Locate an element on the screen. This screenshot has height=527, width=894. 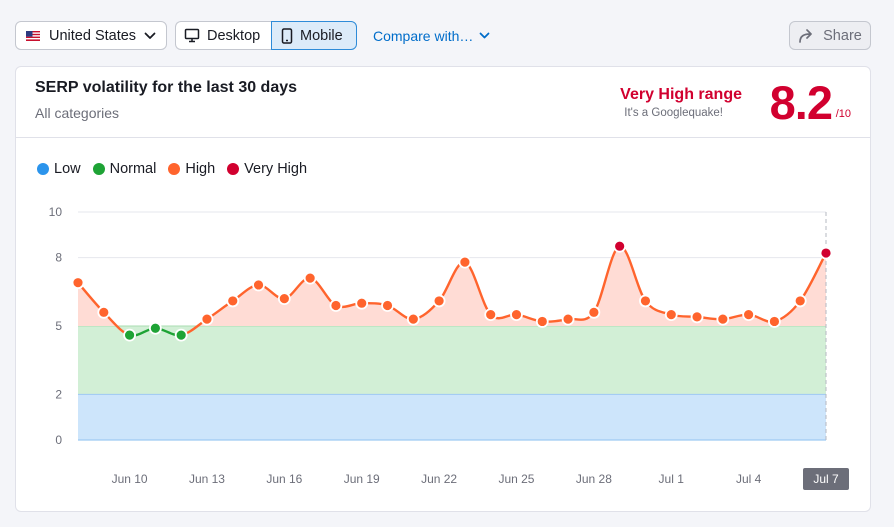
legend-item-very-high: Very High is located at coordinates (267, 169).